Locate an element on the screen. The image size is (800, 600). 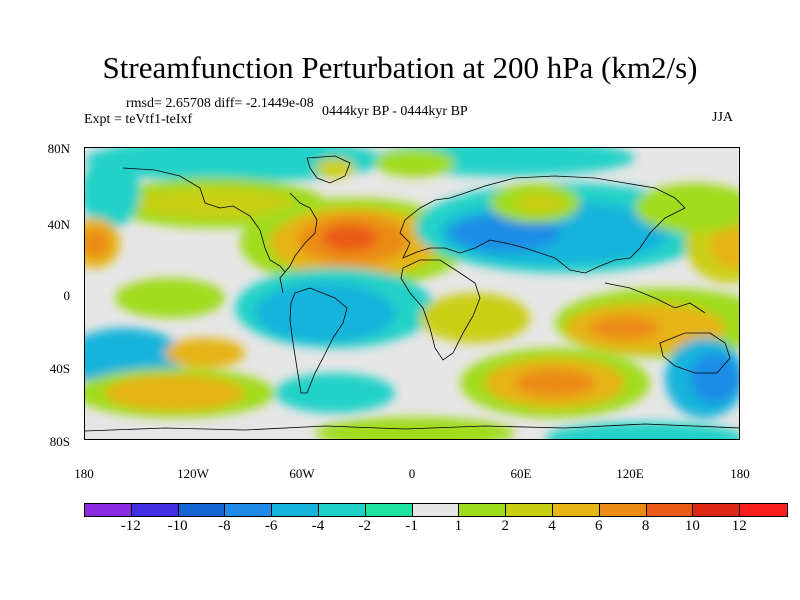
colorbar-label: -8 is located at coordinates (224, 526).